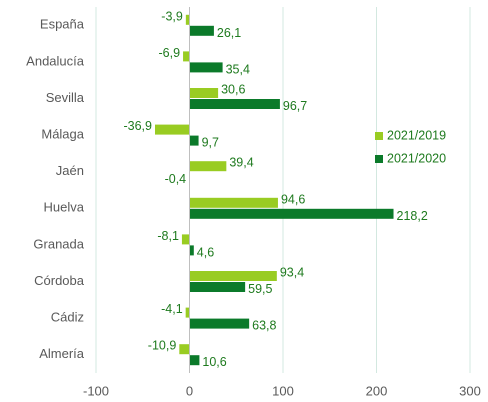 The height and width of the screenshot is (402, 488). I want to click on value-label: -8,1, so click(168, 236).